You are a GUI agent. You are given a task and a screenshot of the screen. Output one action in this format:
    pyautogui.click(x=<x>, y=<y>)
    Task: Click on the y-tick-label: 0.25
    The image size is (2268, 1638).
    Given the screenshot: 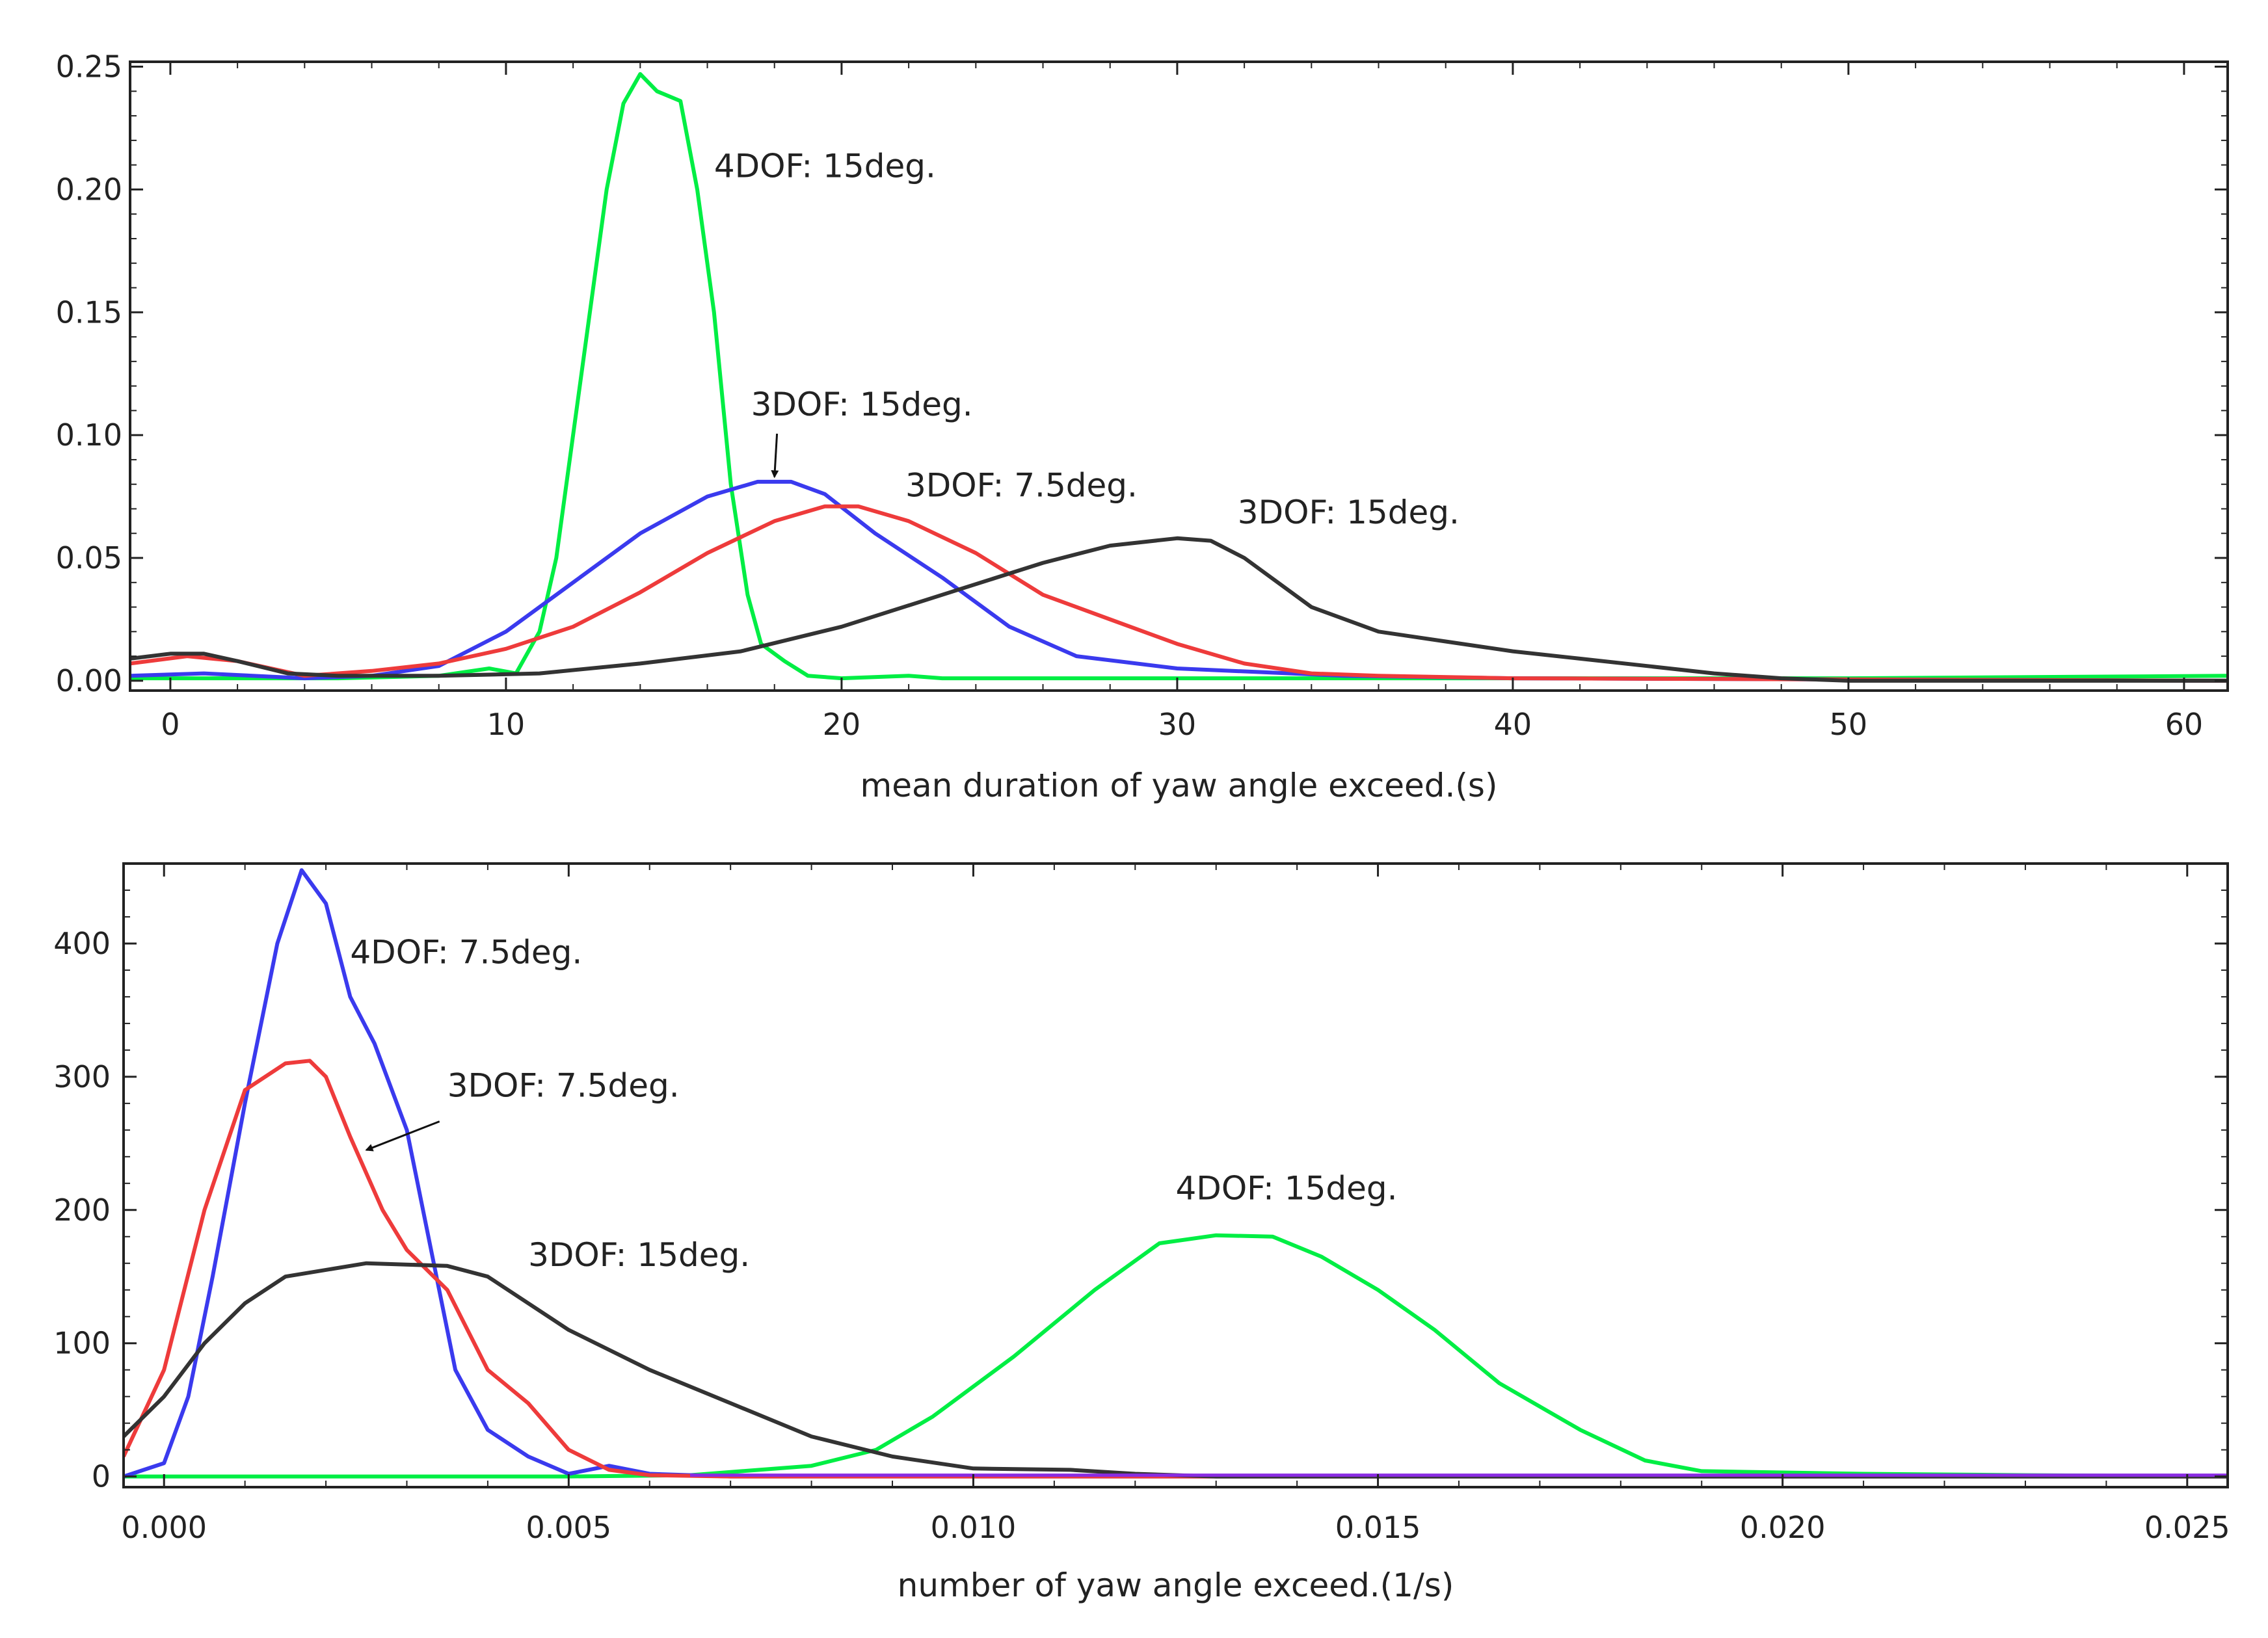 What is the action you would take?
    pyautogui.click(x=89, y=67)
    